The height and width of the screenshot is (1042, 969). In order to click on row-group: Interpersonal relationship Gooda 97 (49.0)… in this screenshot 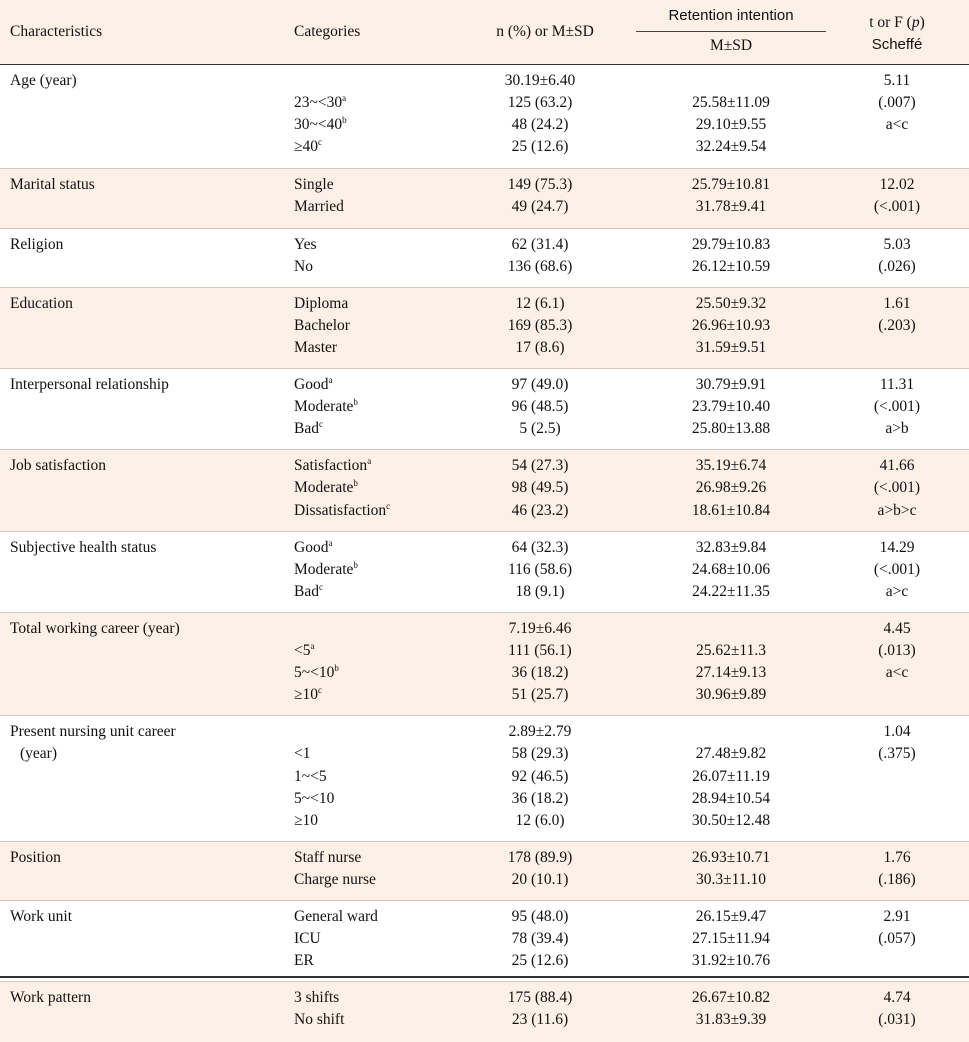, I will do `click(484, 409)`.